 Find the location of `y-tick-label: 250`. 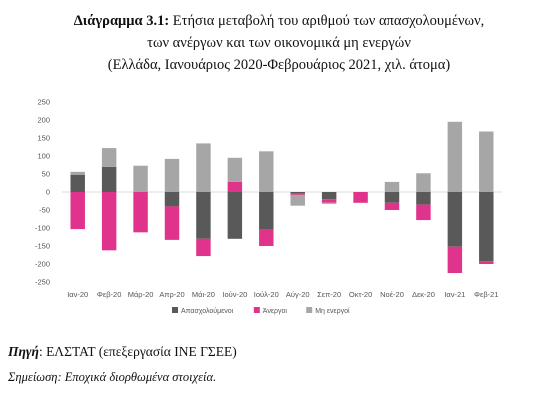

y-tick-label: 250 is located at coordinates (43, 102).